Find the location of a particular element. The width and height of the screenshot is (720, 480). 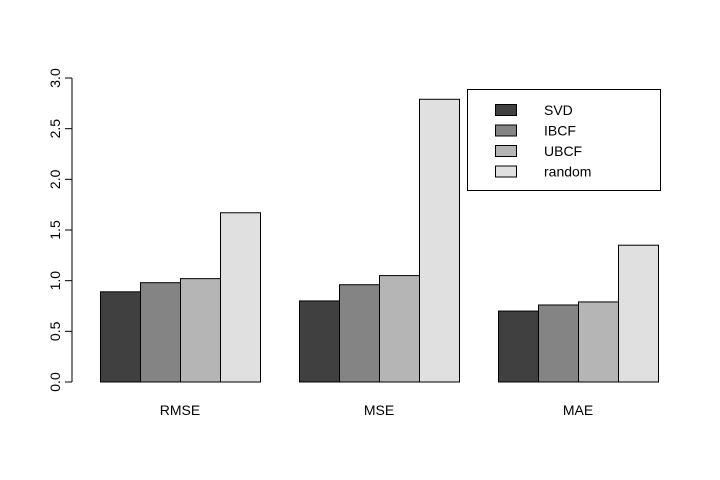

legend-swatch-svd is located at coordinates (506, 110).